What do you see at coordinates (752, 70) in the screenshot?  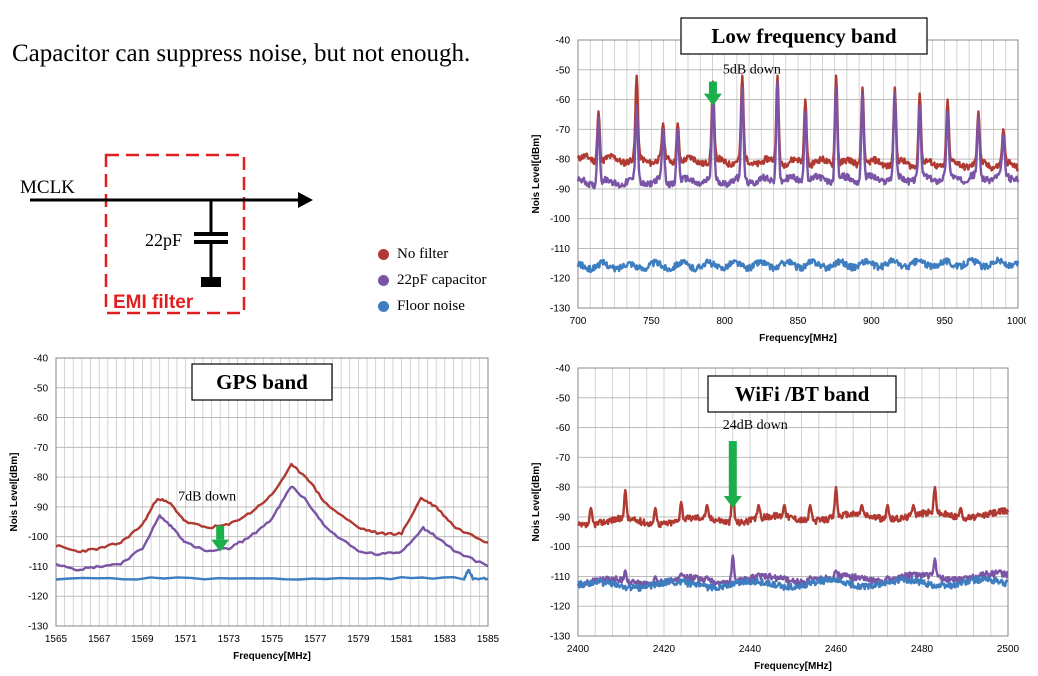 I see `annotation-label: 5dB down` at bounding box center [752, 70].